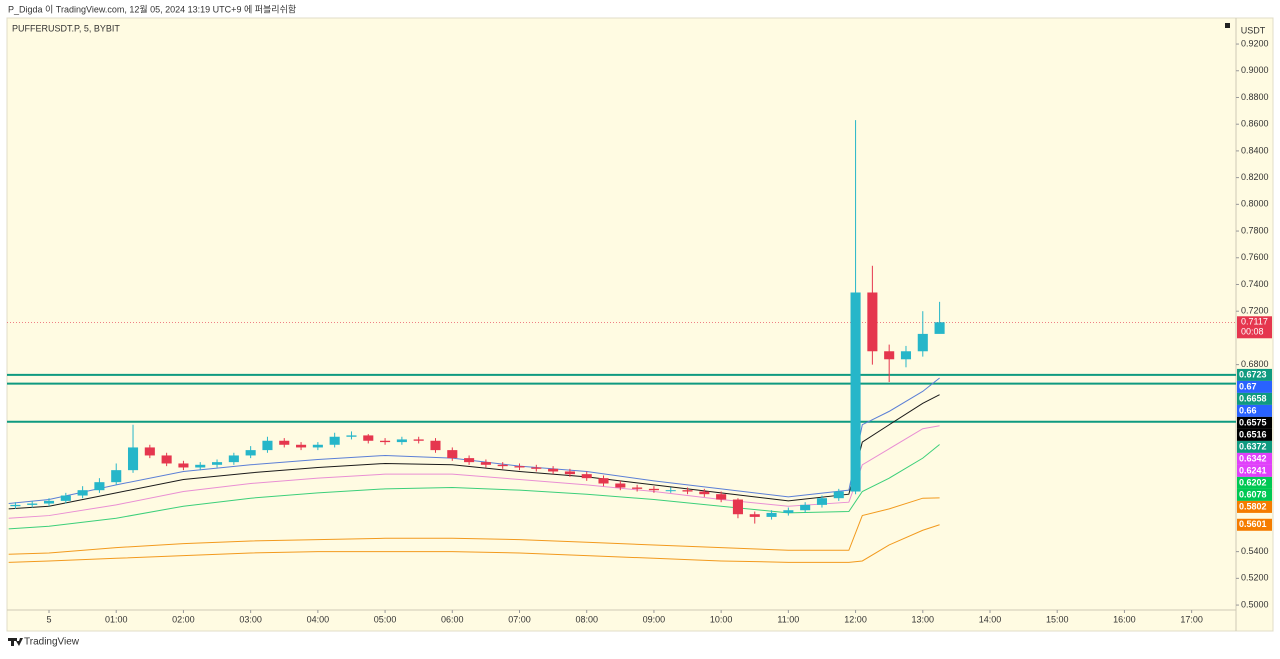  I want to click on x-tick-label: 02:00, so click(183, 619).